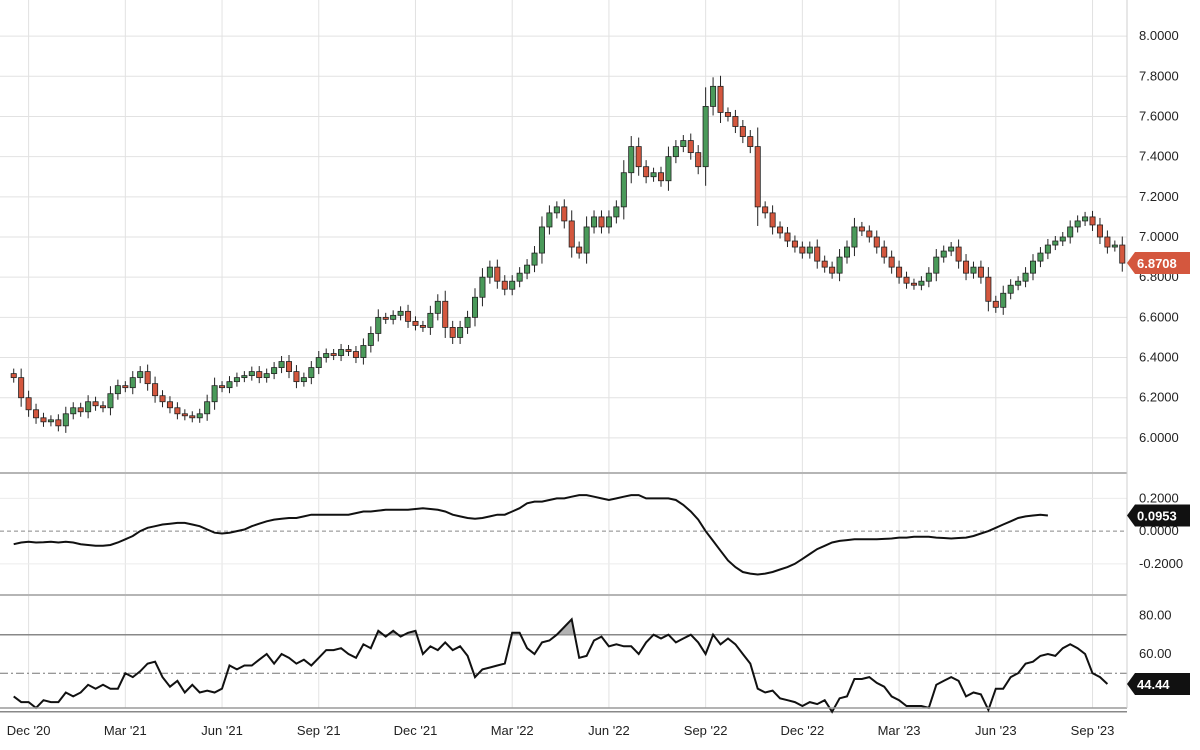 Image resolution: width=1200 pixels, height=750 pixels. I want to click on price-y-tick-label: 8.0000, so click(1159, 35).